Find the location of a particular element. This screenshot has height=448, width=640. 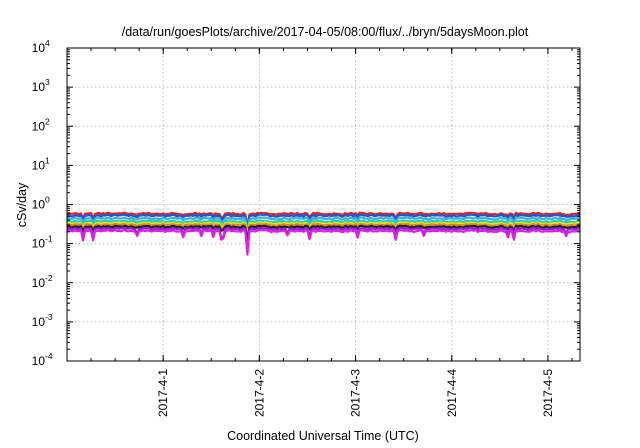

y-tick-exponent: 0 is located at coordinates (47, 200).